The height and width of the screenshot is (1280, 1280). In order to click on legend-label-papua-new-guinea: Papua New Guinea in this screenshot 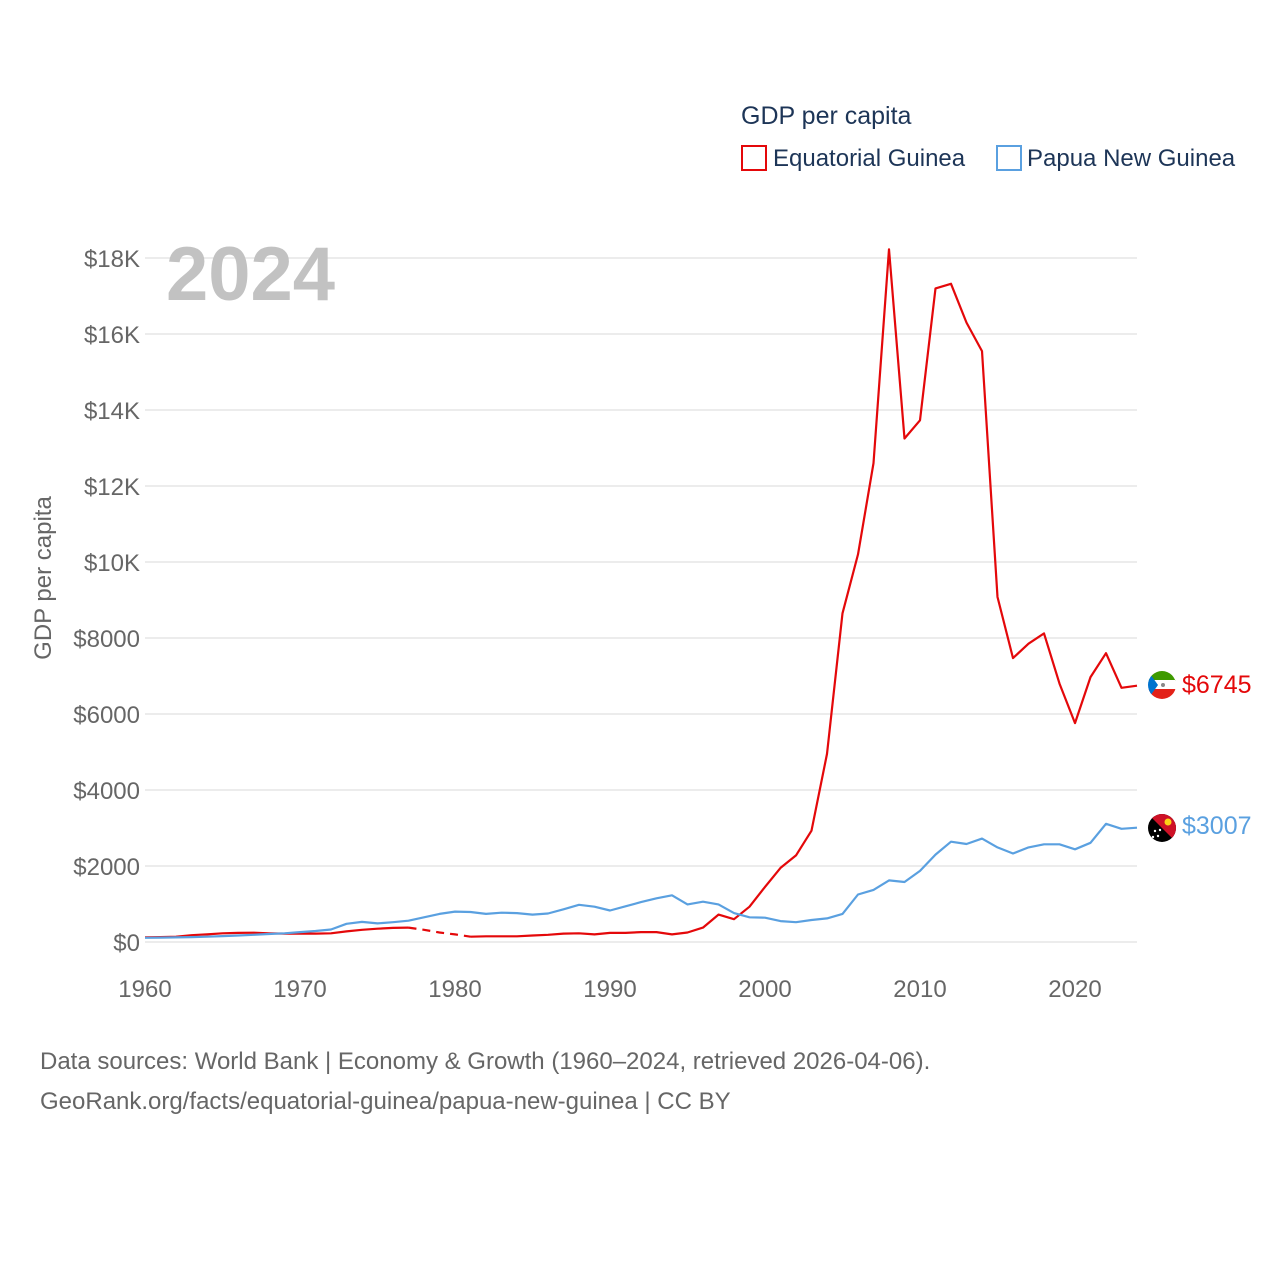, I will do `click(1131, 158)`.